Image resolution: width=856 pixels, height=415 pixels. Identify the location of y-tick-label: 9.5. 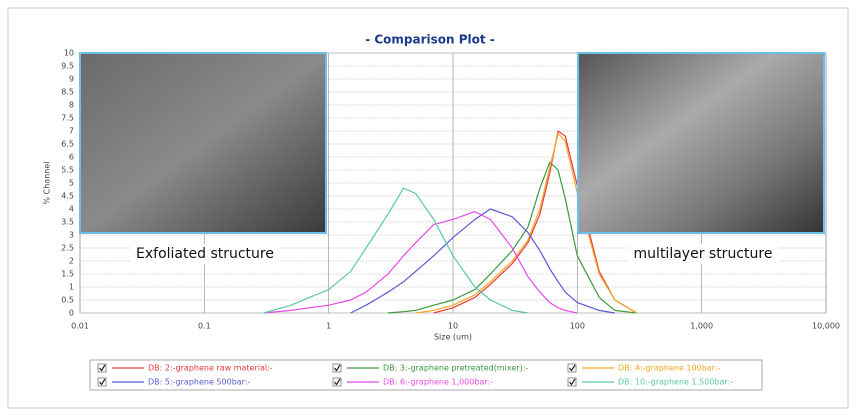
(67, 66).